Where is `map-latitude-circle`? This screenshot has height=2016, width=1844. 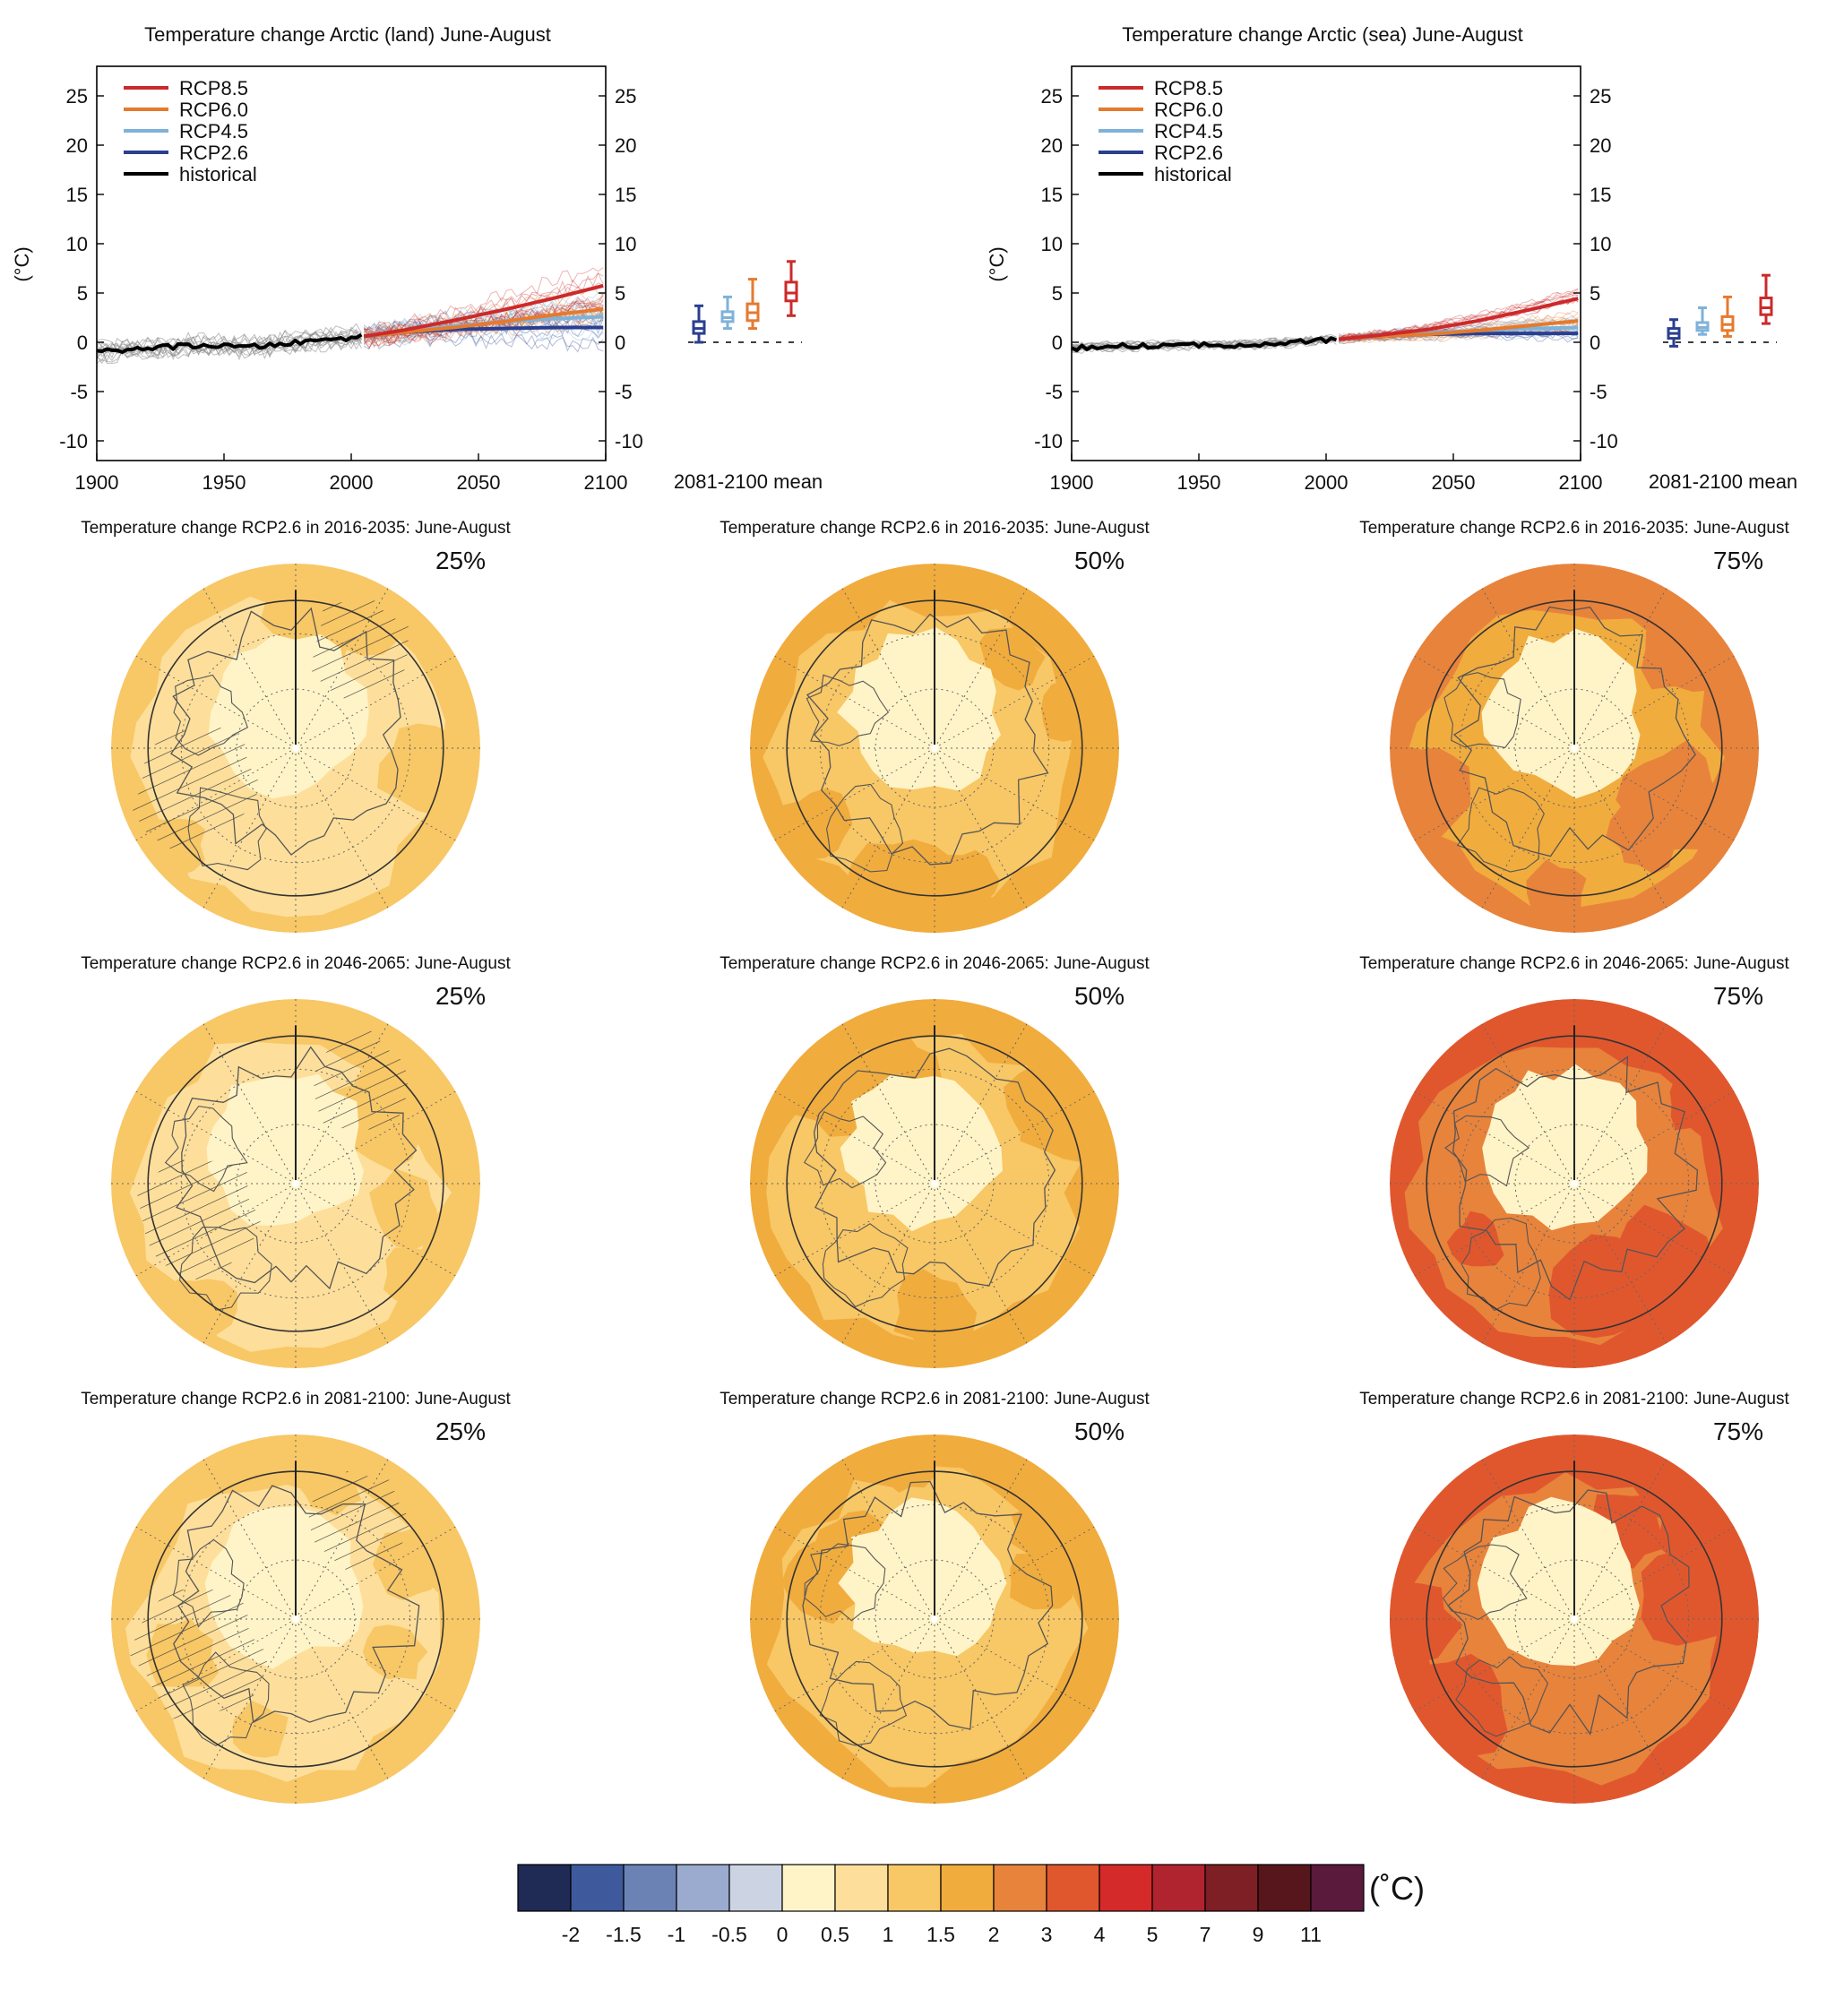 map-latitude-circle is located at coordinates (296, 748).